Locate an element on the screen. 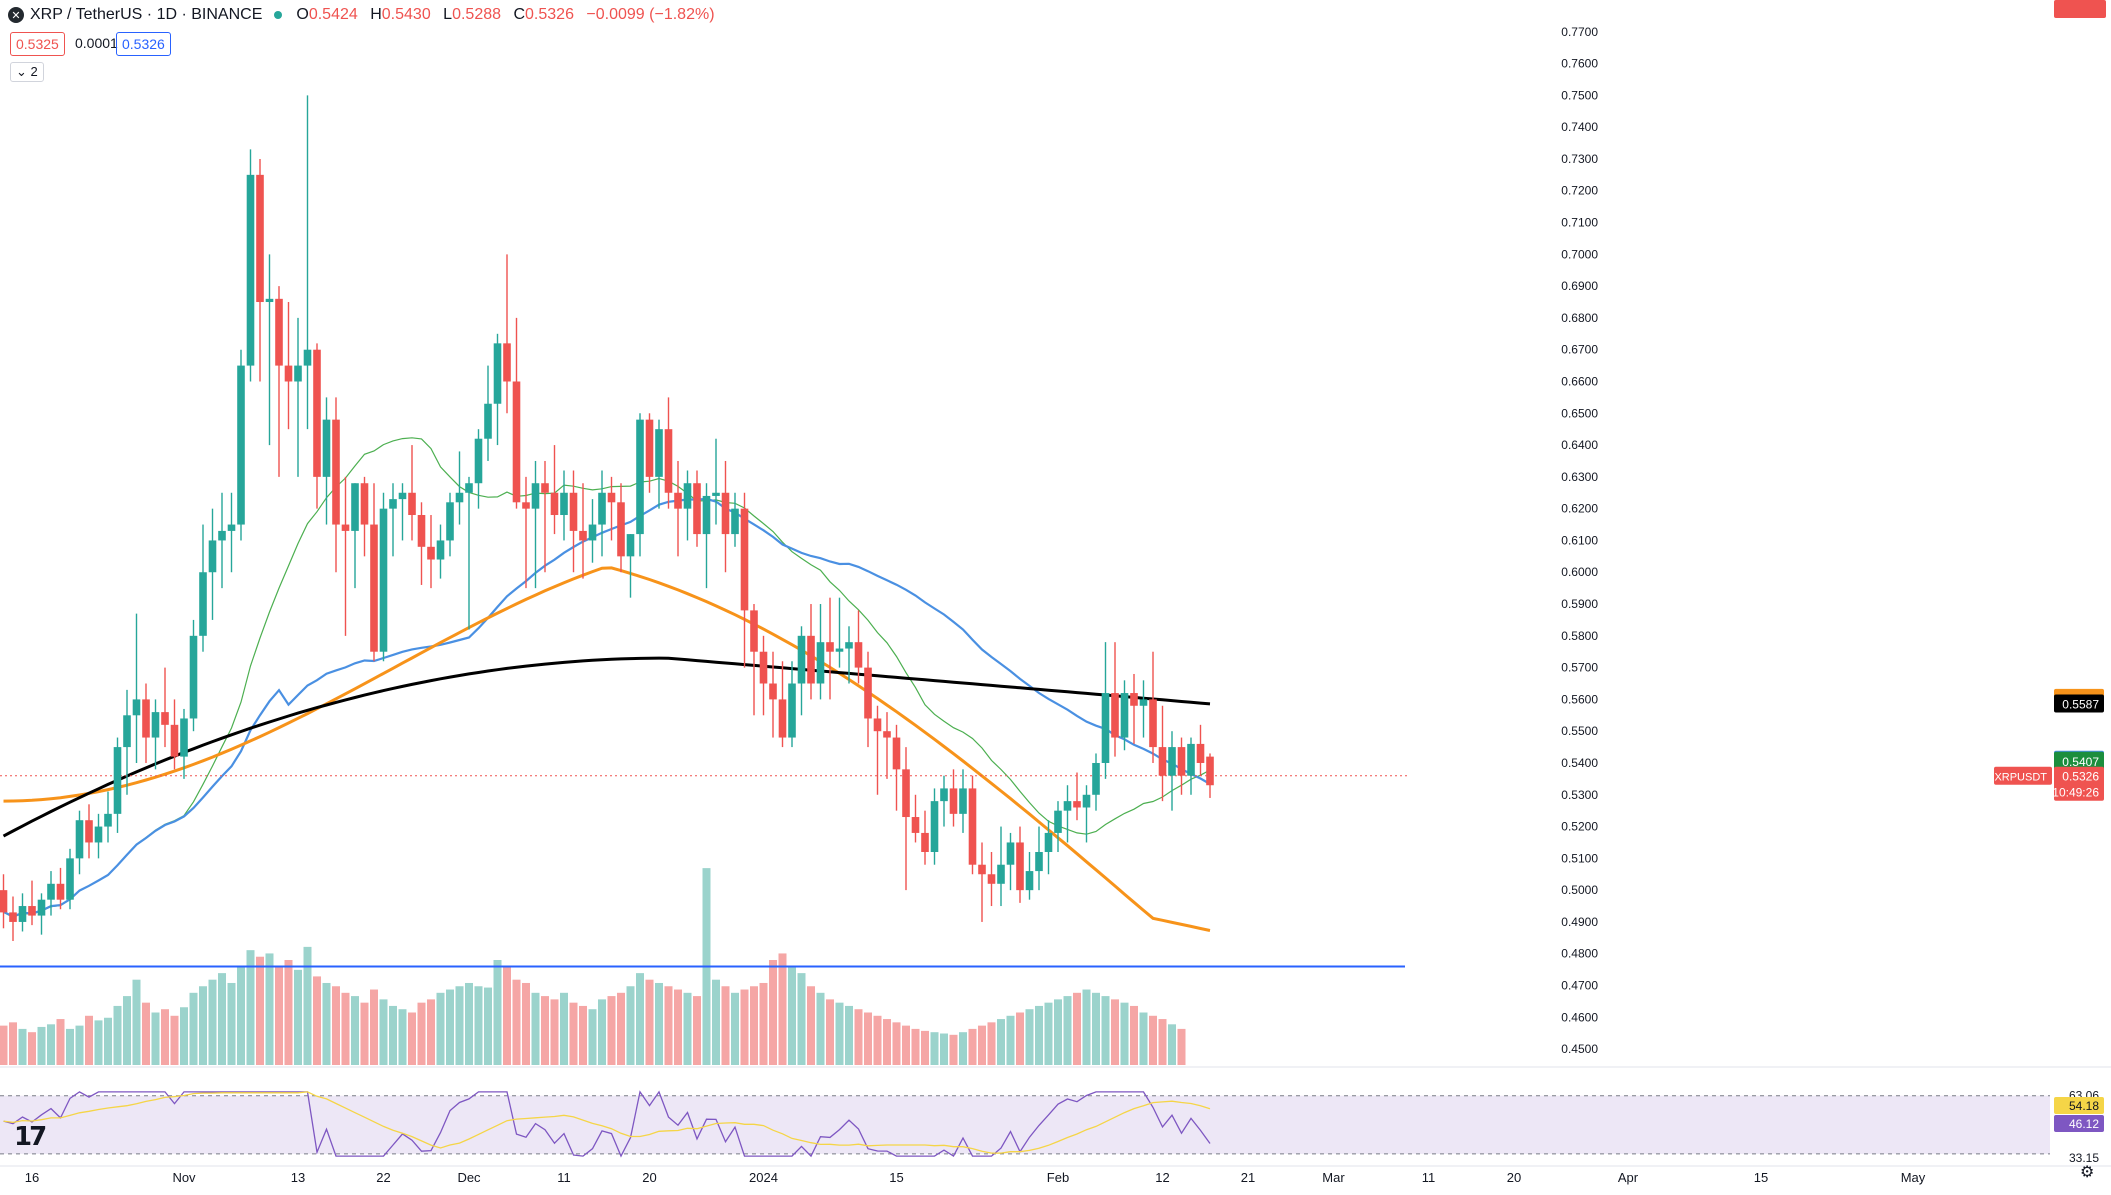 The image size is (2111, 1195). indicators-toggle-button: ⌄ 2 is located at coordinates (27, 72).